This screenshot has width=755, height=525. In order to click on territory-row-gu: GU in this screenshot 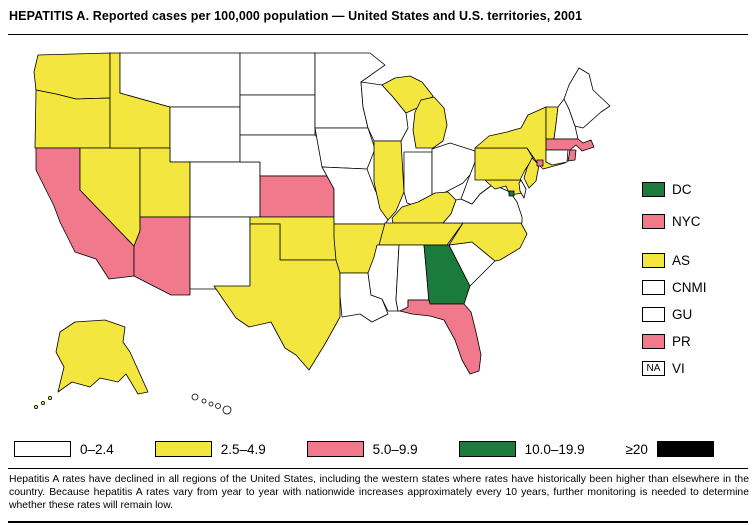, I will do `click(674, 314)`.